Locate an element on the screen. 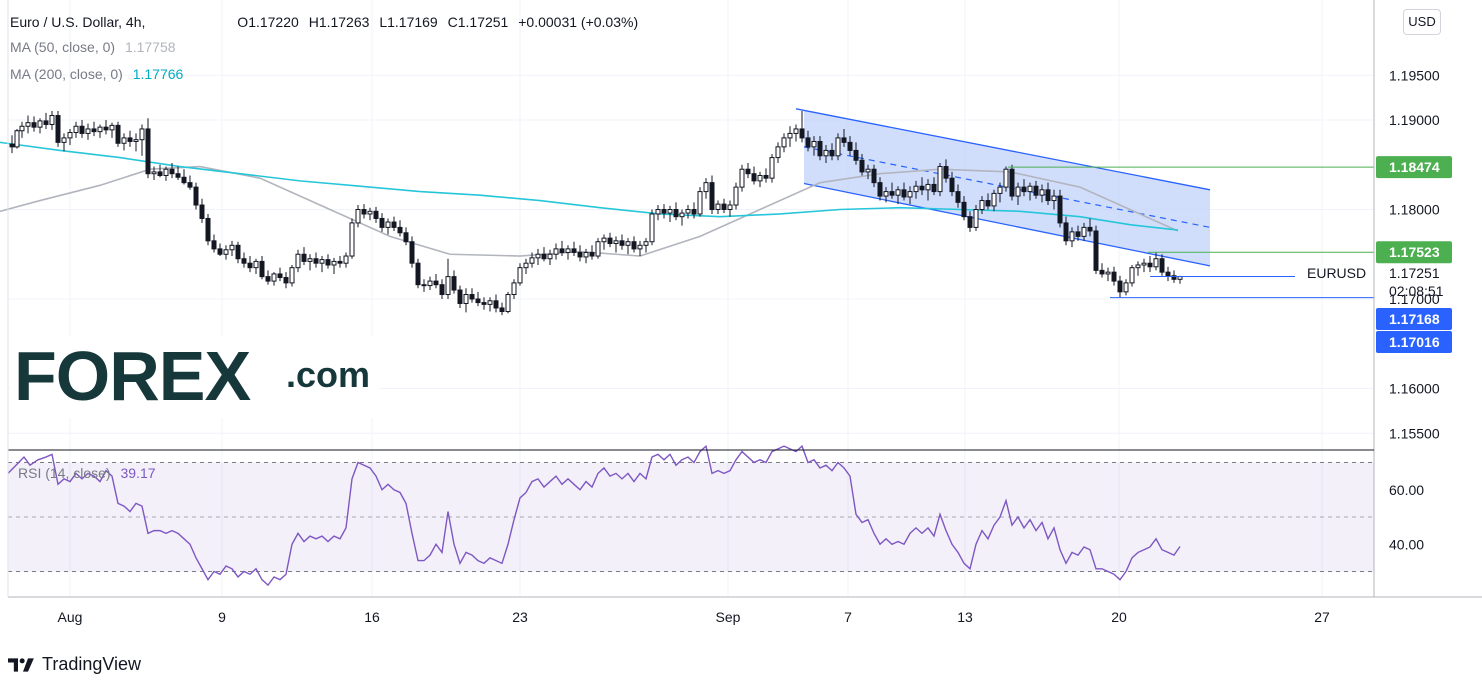 This screenshot has height=697, width=1482. ma50-value: 1.17758 is located at coordinates (150, 47).